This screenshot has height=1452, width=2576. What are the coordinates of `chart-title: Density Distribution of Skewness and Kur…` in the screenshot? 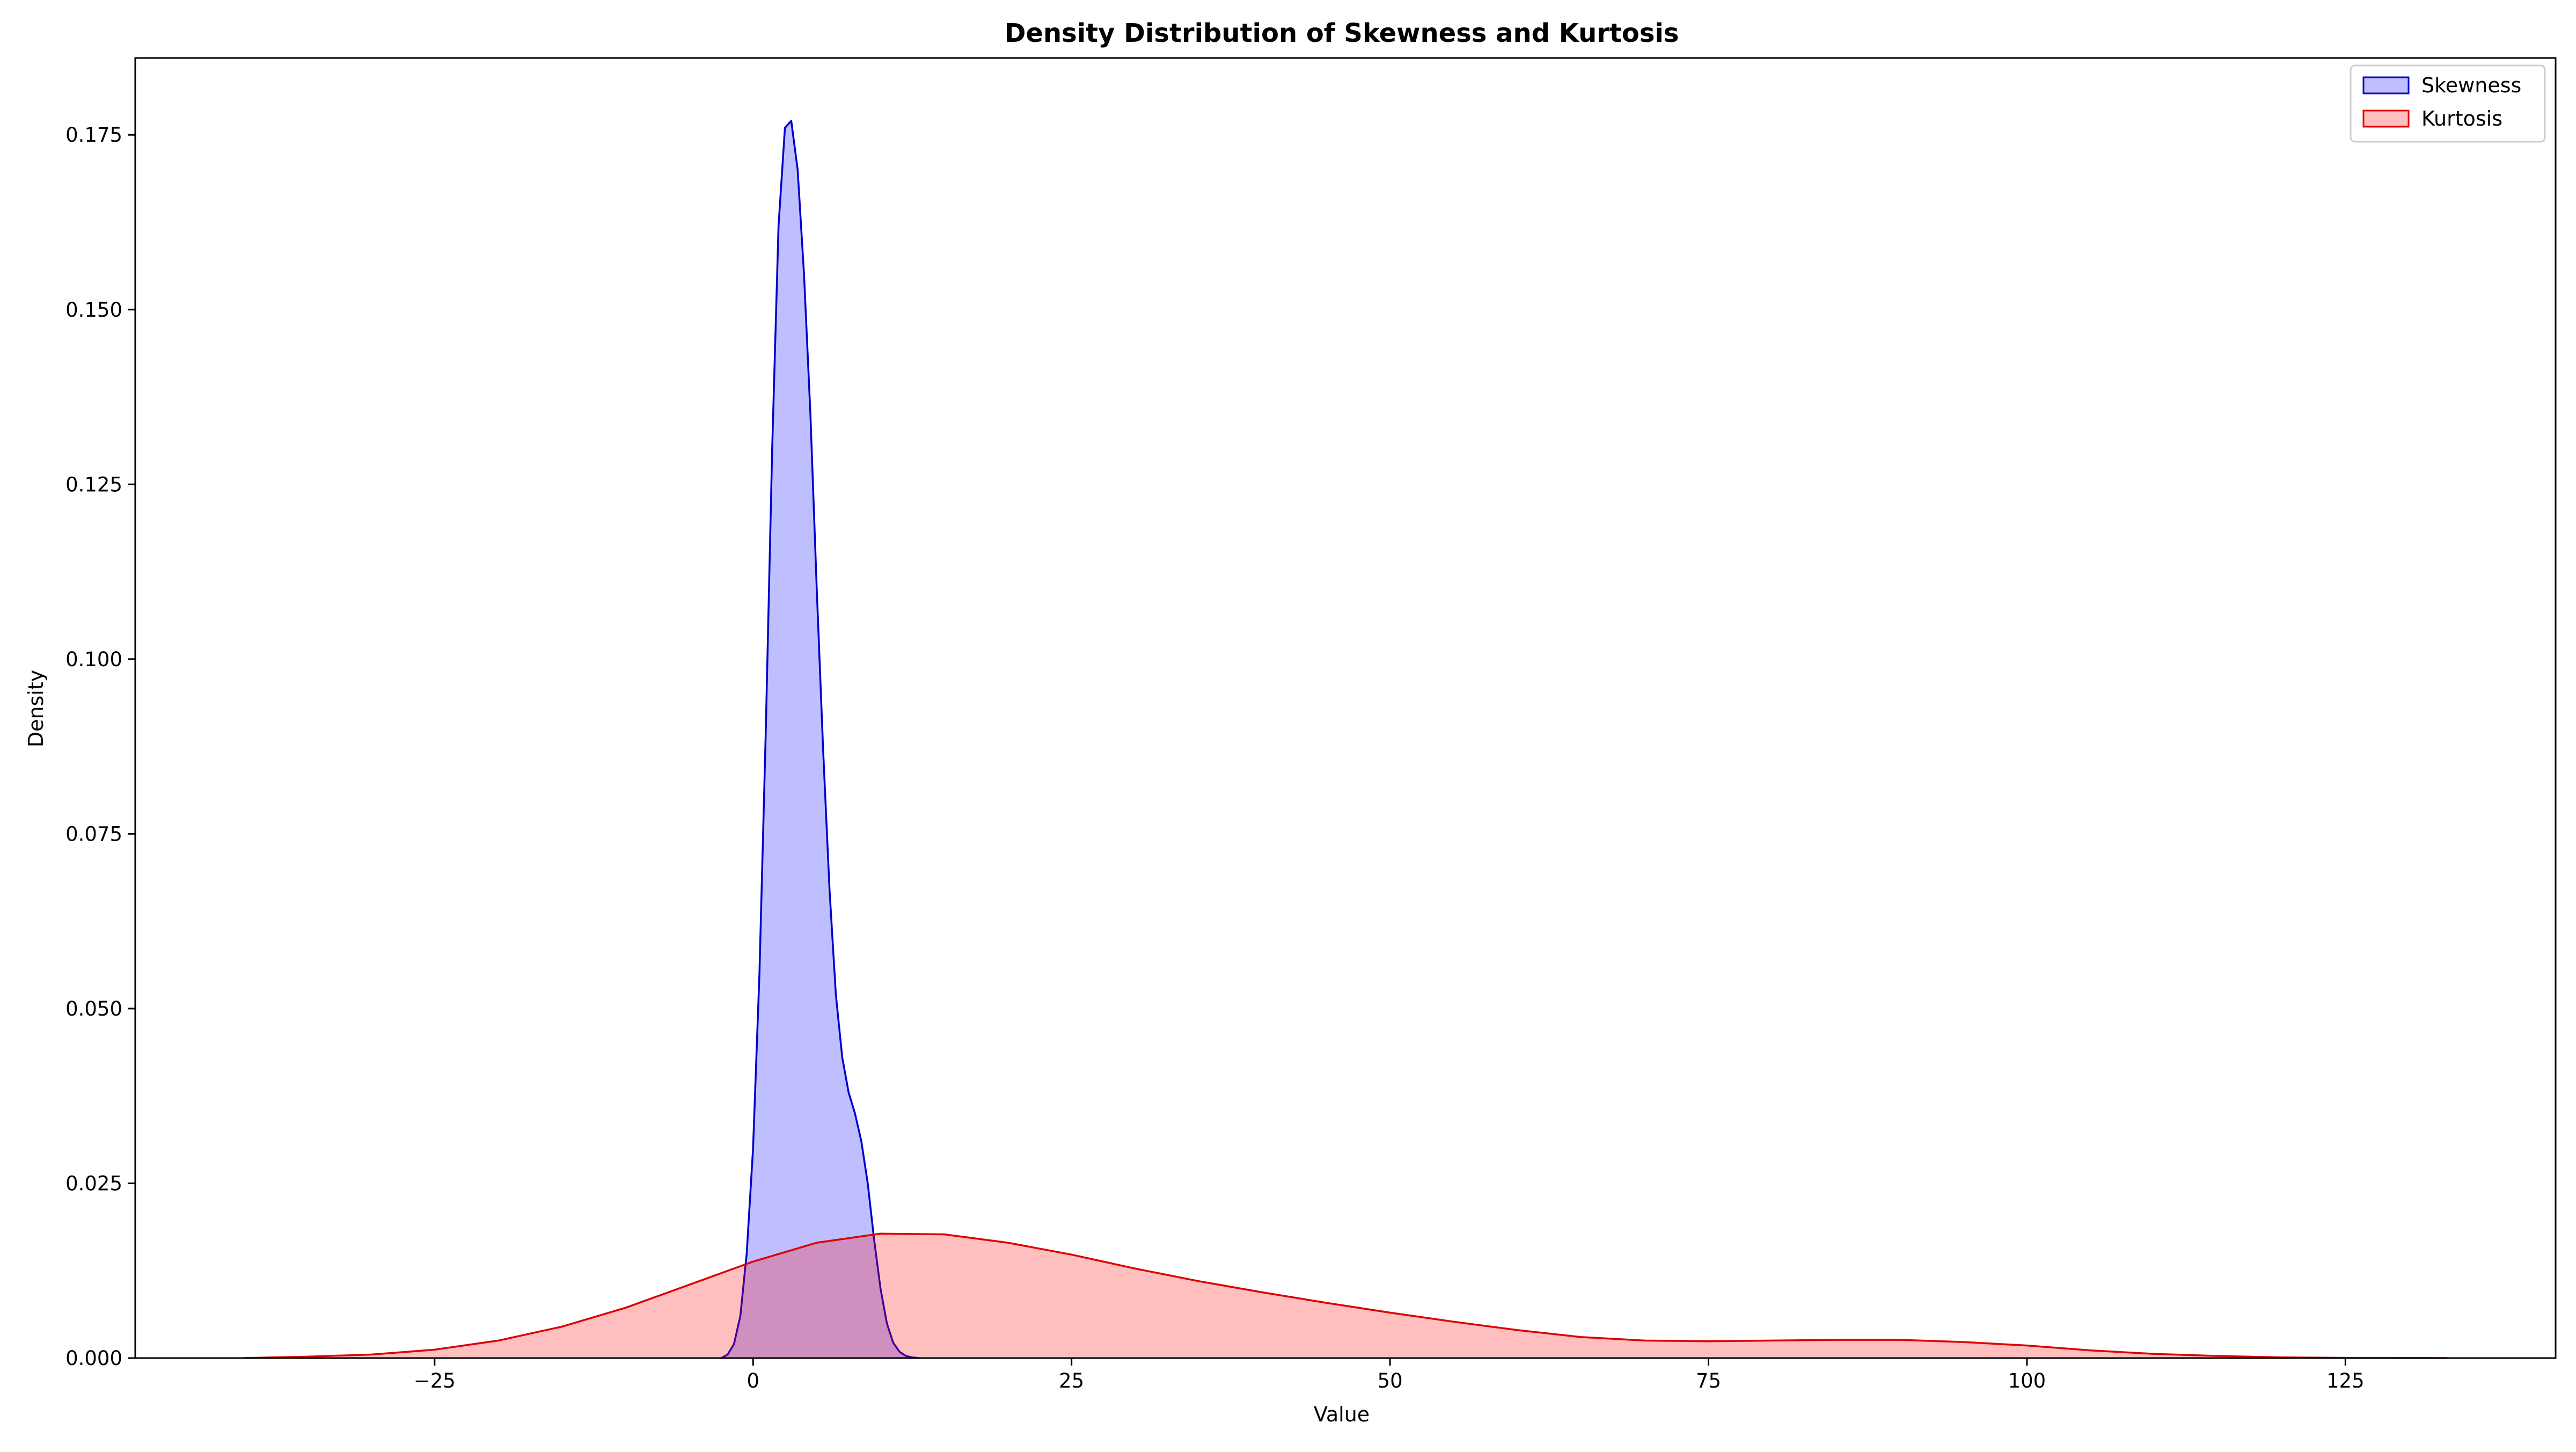 It's located at (1342, 33).